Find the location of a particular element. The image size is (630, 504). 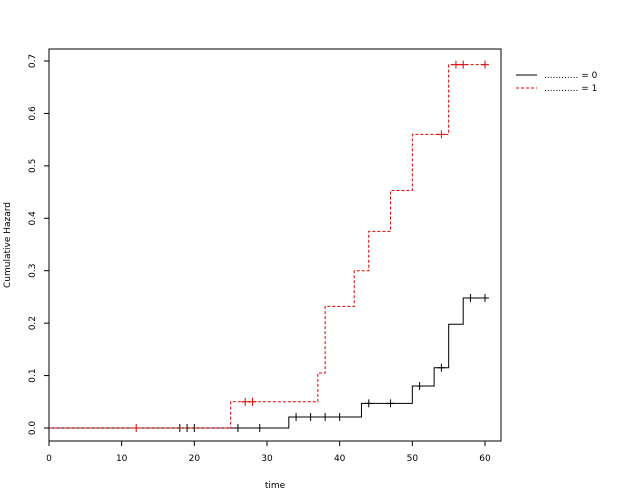

y-tick-label: 0.2 is located at coordinates (33, 323).